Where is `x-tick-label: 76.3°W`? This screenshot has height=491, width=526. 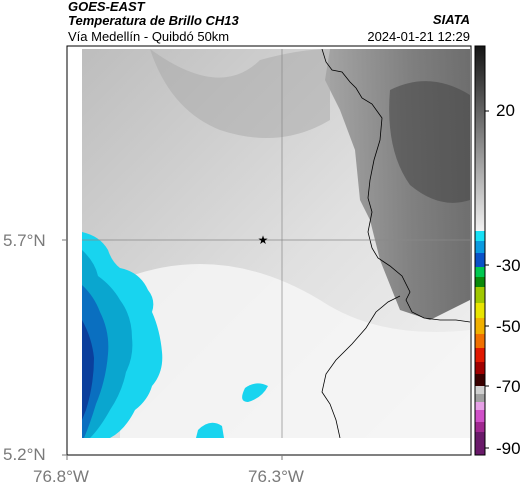
x-tick-label: 76.3°W is located at coordinates (276, 476).